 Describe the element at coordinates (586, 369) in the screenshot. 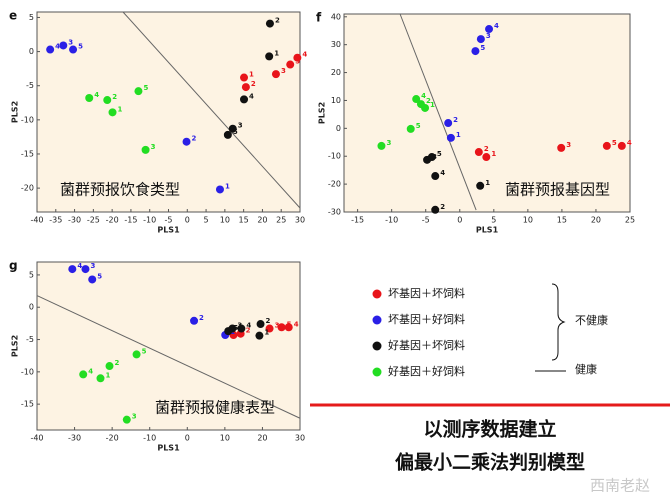

I see `line-label: 健康` at that location.